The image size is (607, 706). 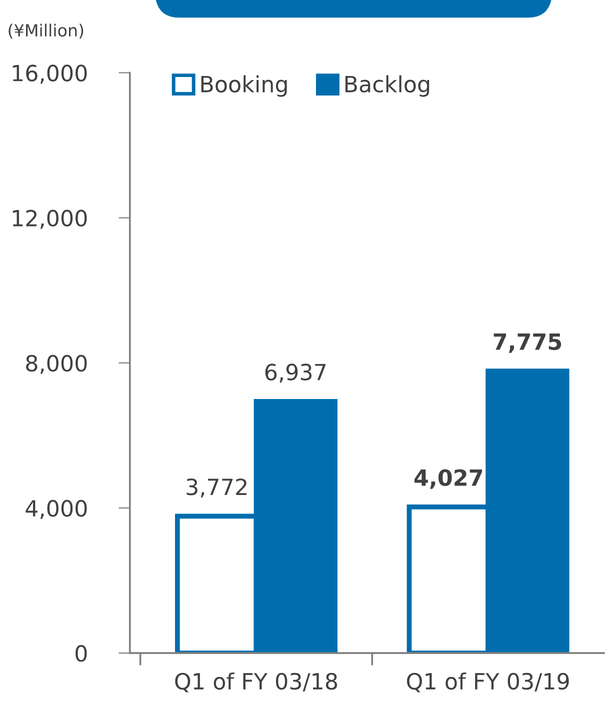 What do you see at coordinates (528, 343) in the screenshot?
I see `data-label: 7,775` at bounding box center [528, 343].